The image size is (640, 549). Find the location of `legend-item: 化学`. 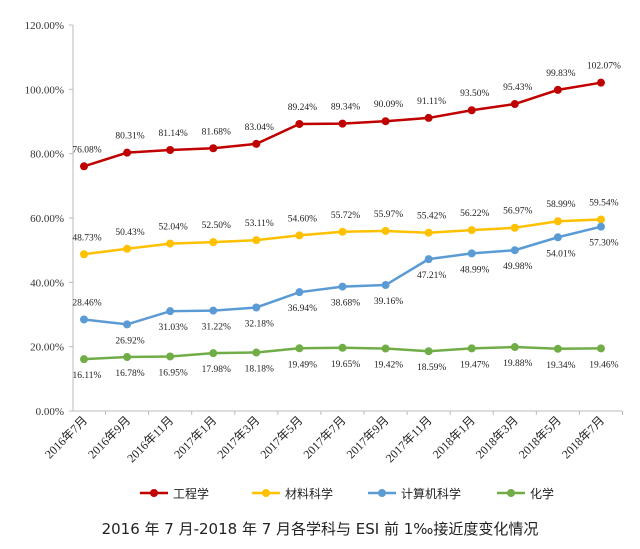

legend-item: 化学 is located at coordinates (525, 493).